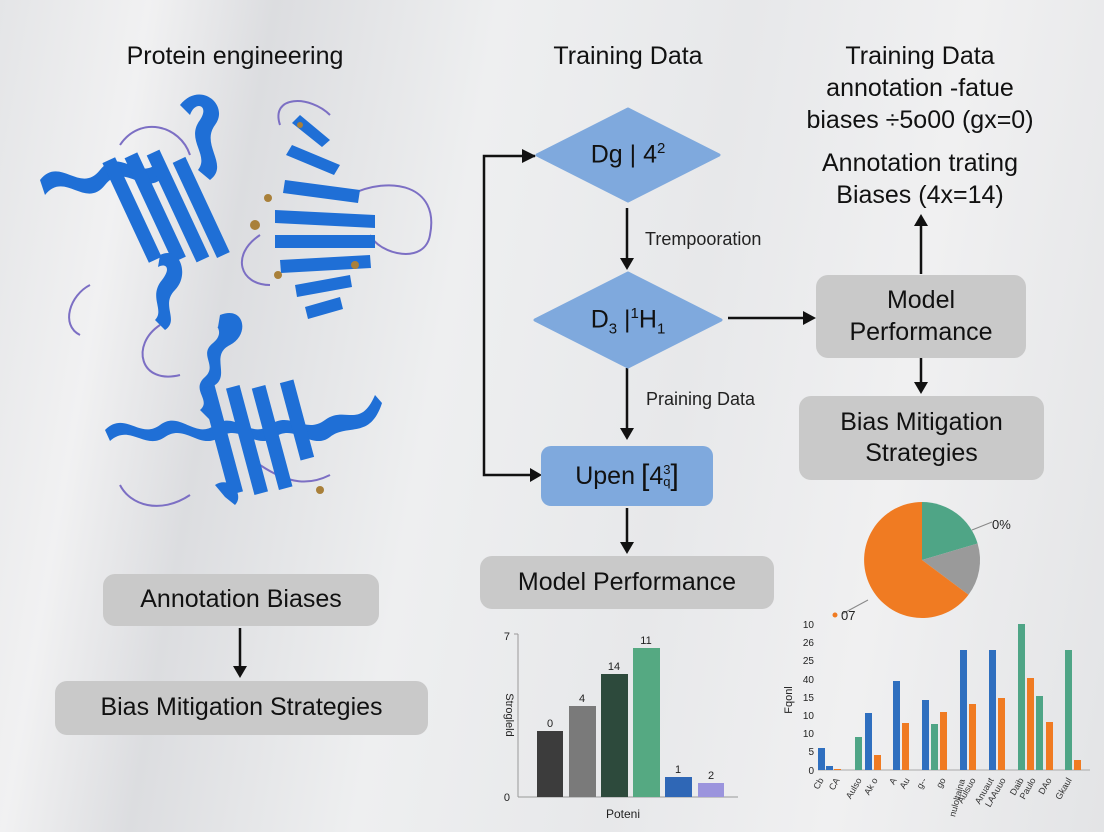 This screenshot has width=1104, height=832. I want to click on svg-text: 0%, so click(1001, 524).